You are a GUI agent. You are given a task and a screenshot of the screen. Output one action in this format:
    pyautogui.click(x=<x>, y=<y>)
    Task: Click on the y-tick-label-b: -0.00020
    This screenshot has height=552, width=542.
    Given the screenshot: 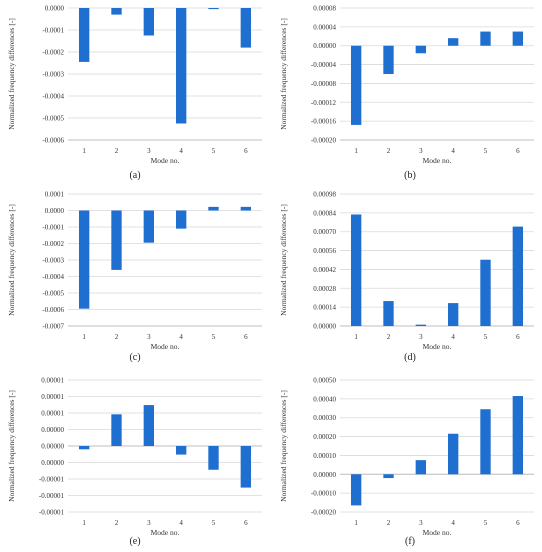 What is the action you would take?
    pyautogui.click(x=324, y=141)
    